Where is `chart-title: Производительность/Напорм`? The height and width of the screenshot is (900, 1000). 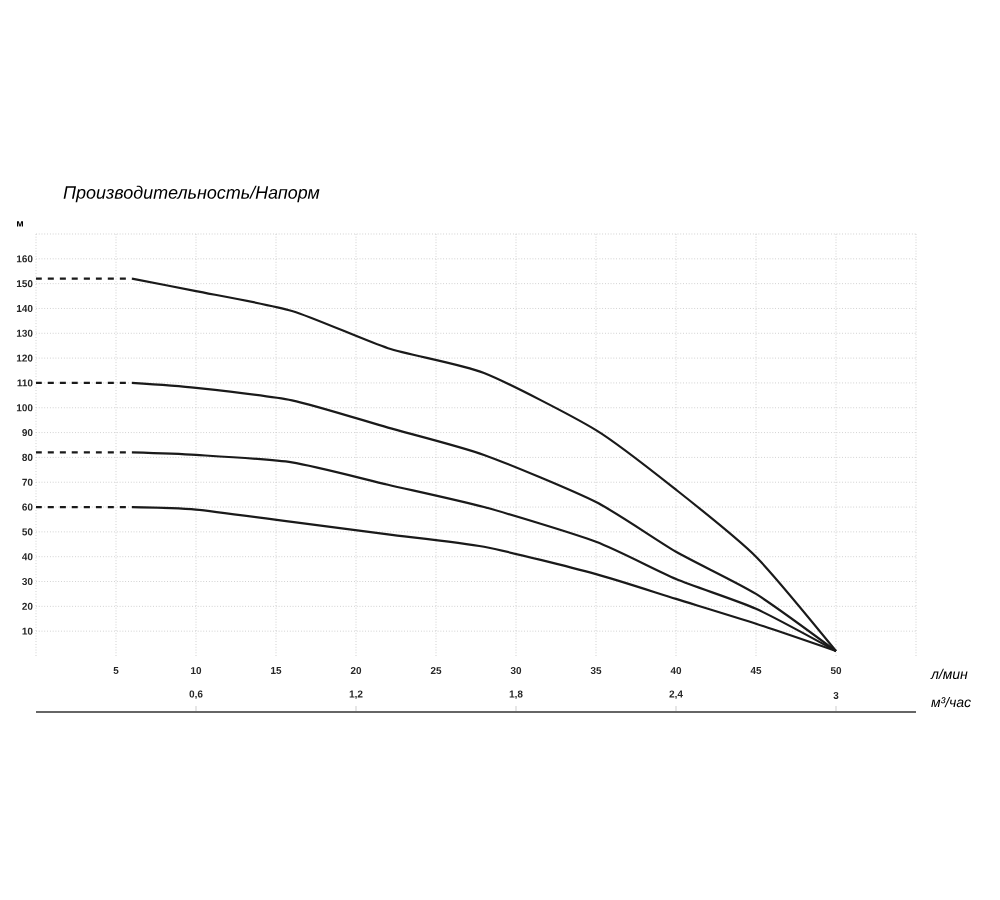 chart-title: Производительность/Напорм is located at coordinates (191, 194).